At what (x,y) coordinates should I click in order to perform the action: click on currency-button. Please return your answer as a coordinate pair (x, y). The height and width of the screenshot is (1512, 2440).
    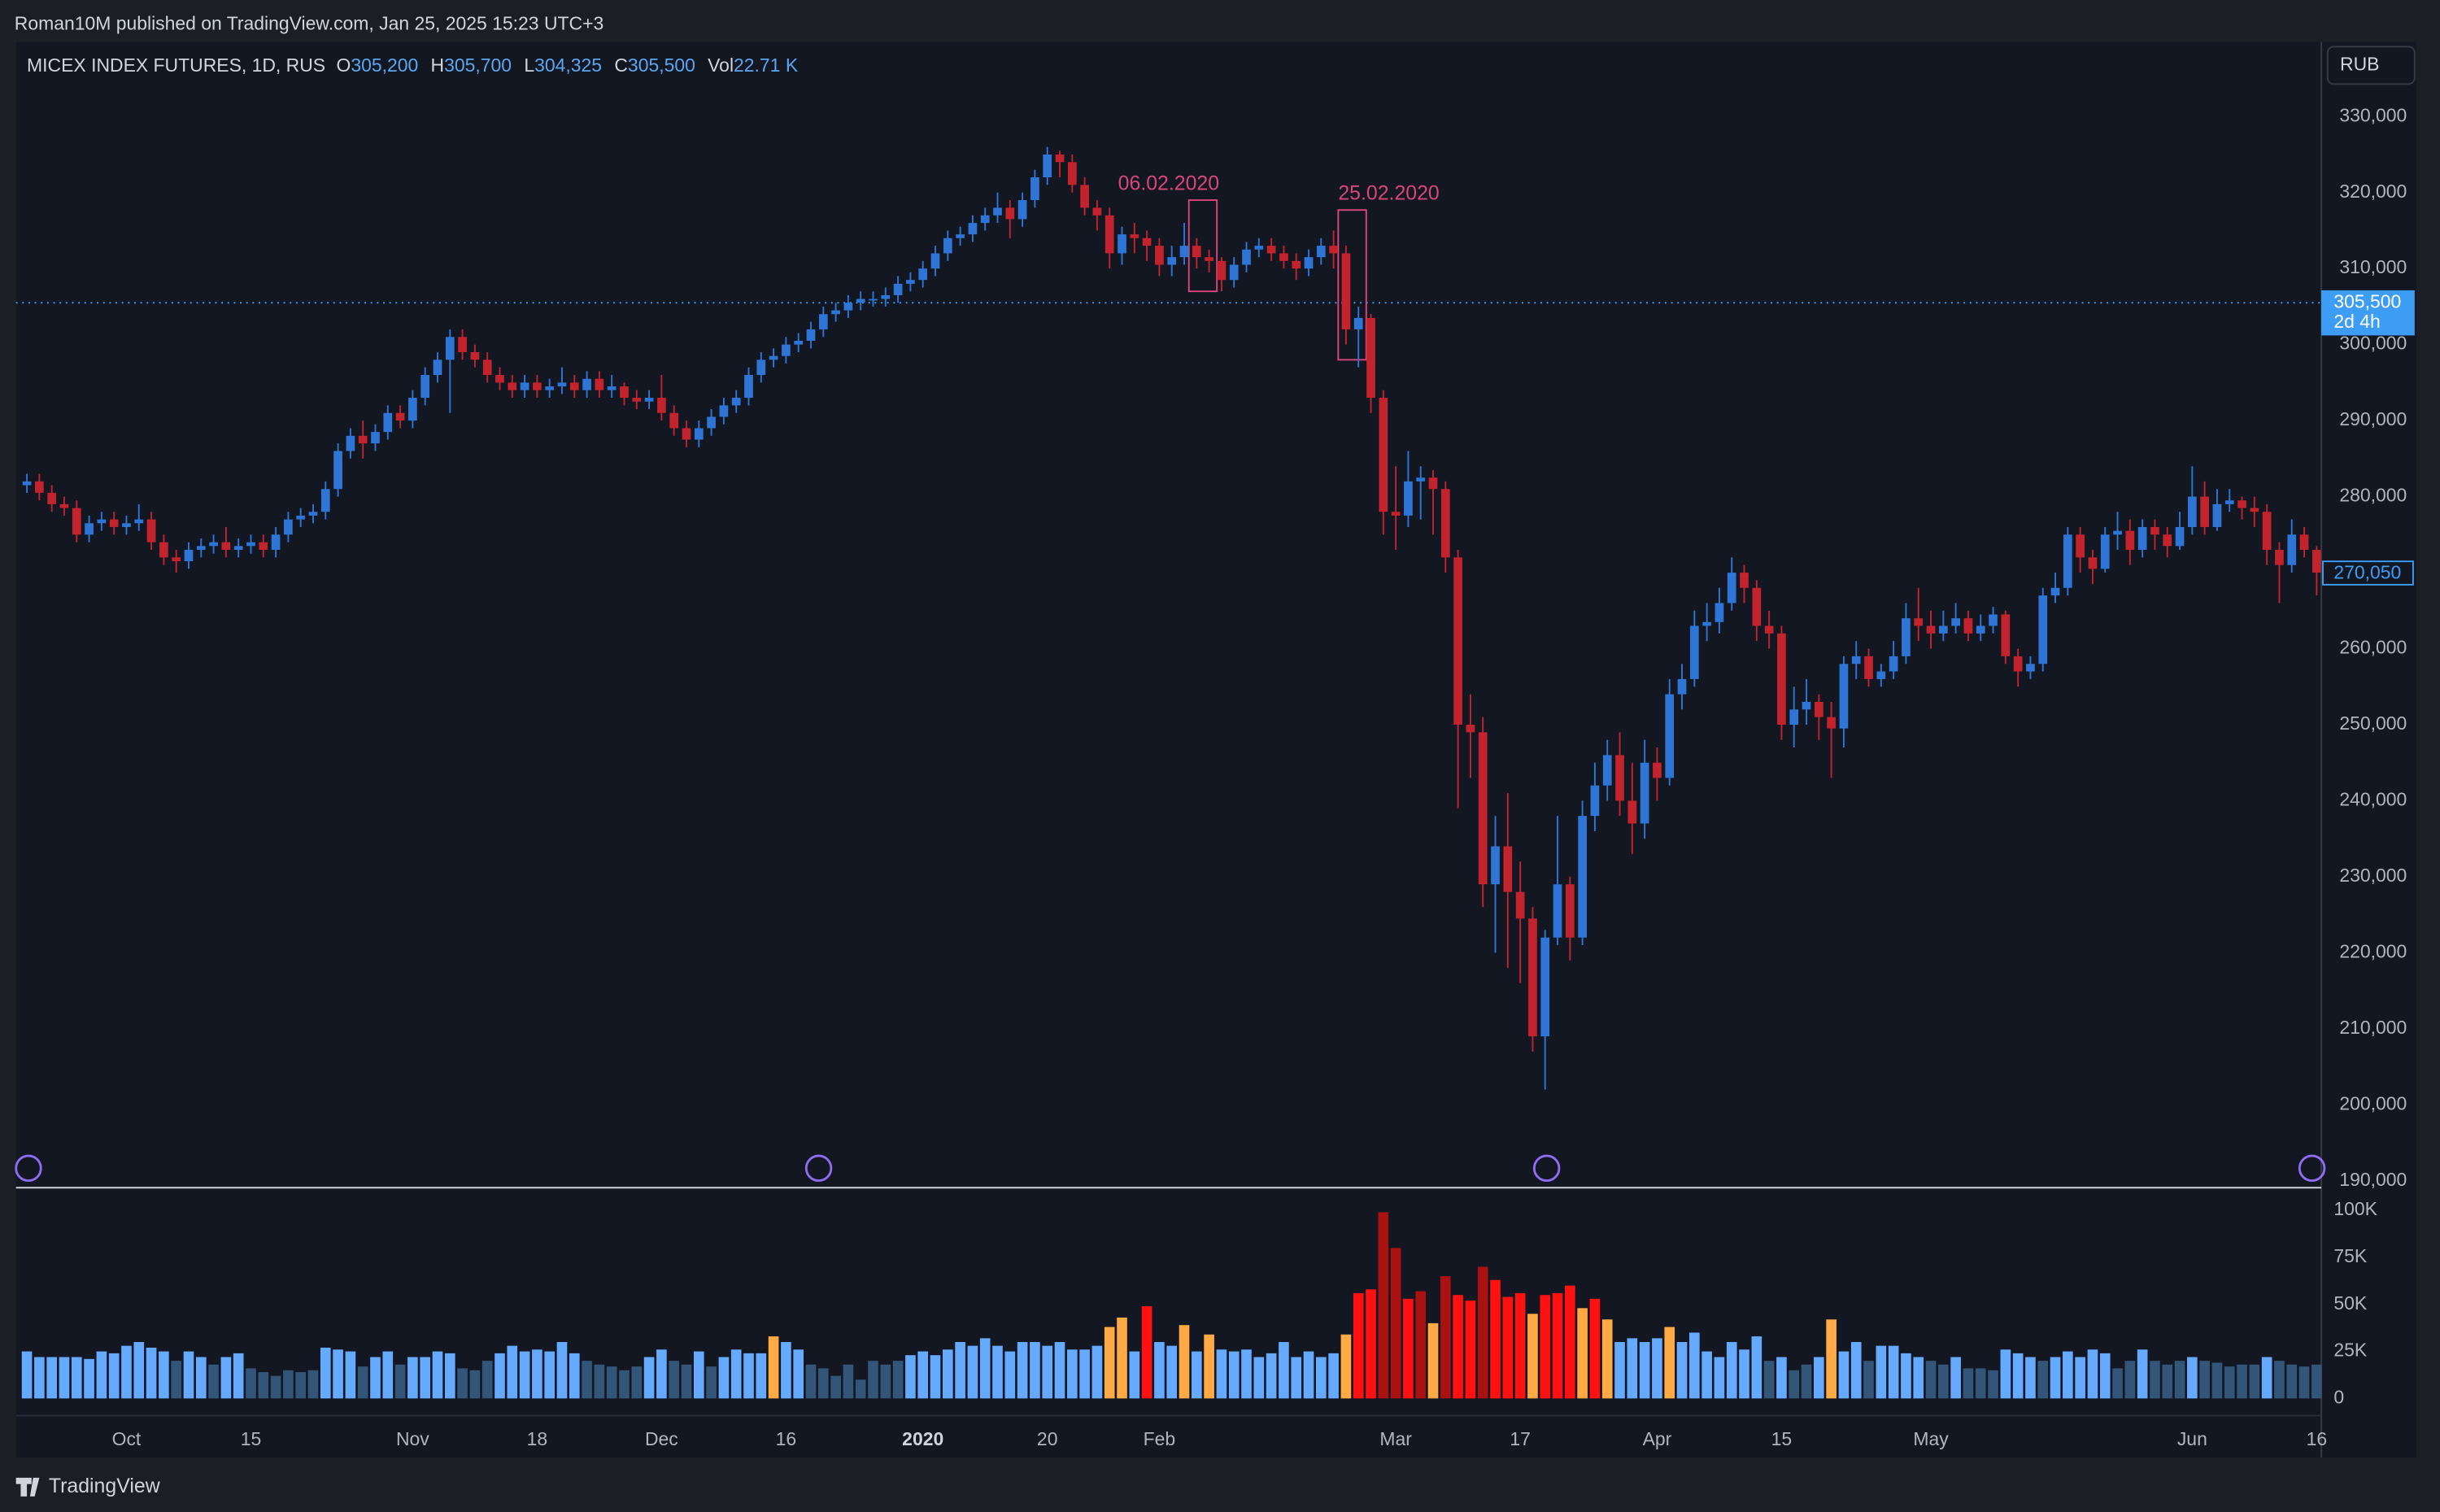
    Looking at the image, I should click on (2371, 65).